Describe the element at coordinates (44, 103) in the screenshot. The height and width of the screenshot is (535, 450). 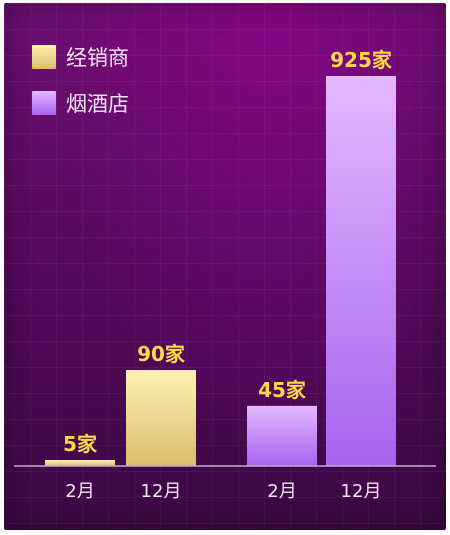
I see `legend-swatch-tobacco-liquor-store` at that location.